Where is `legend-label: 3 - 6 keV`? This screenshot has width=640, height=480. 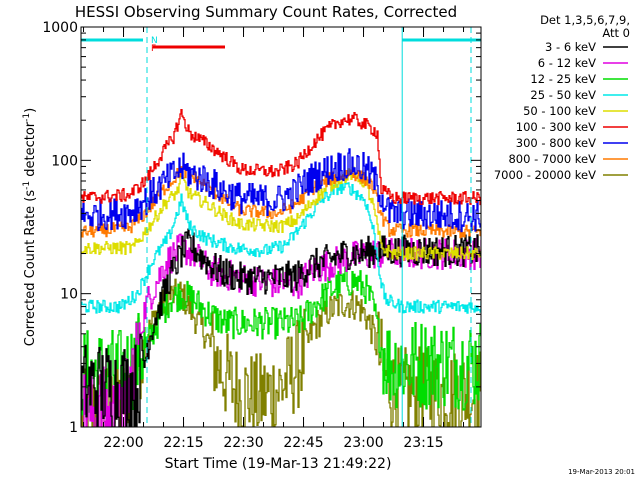 legend-label: 3 - 6 keV is located at coordinates (570, 47).